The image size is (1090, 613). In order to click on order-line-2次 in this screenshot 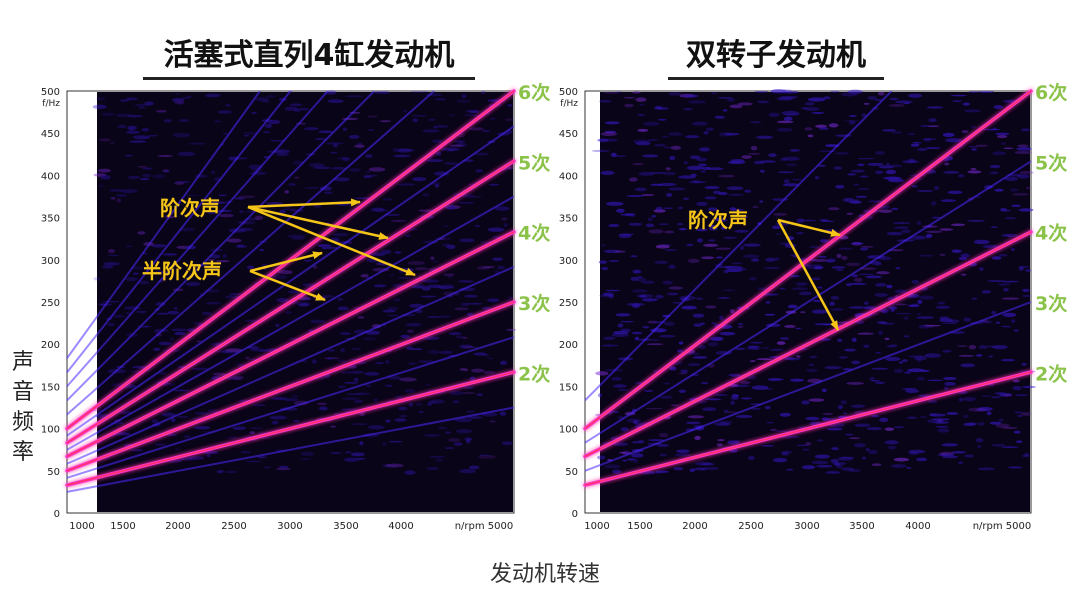, I will do `click(290, 428)`.